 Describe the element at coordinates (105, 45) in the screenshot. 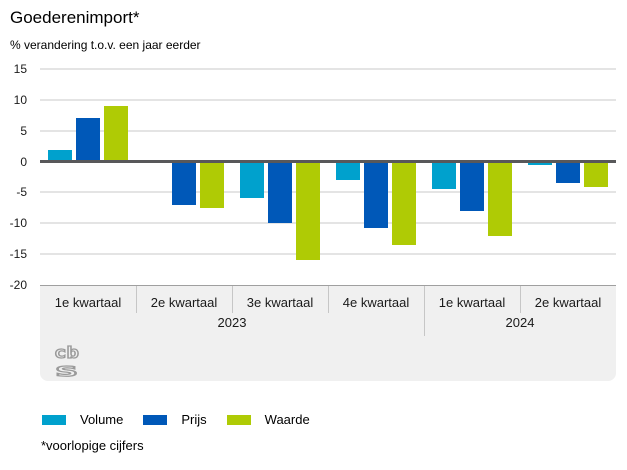

I see `chart-subtitle: % verandering t.o.v. een jaar eerder` at that location.